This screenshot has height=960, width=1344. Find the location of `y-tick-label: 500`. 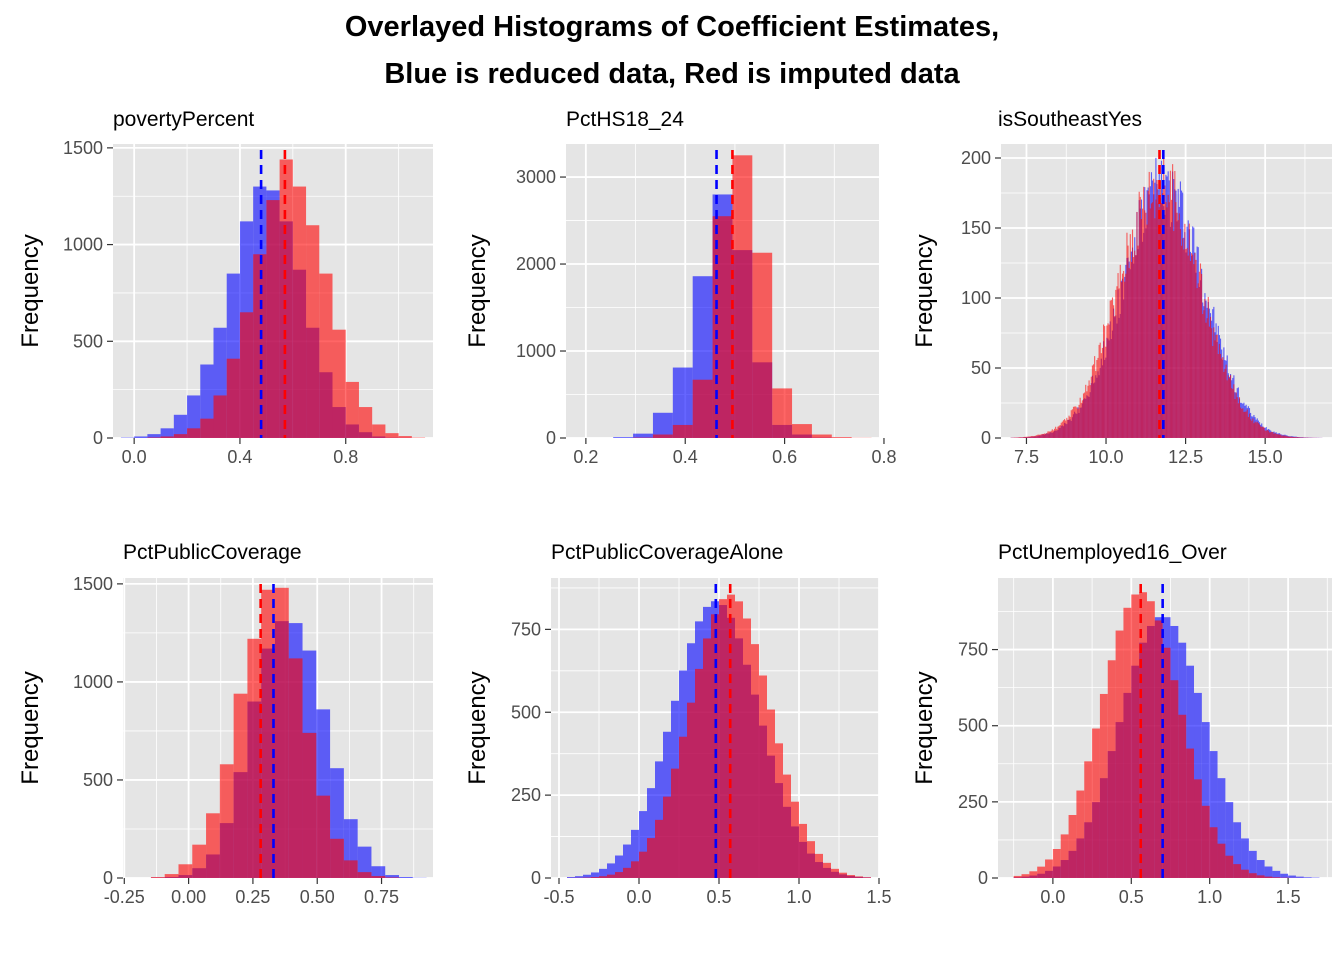

y-tick-label: 500 is located at coordinates (88, 341).